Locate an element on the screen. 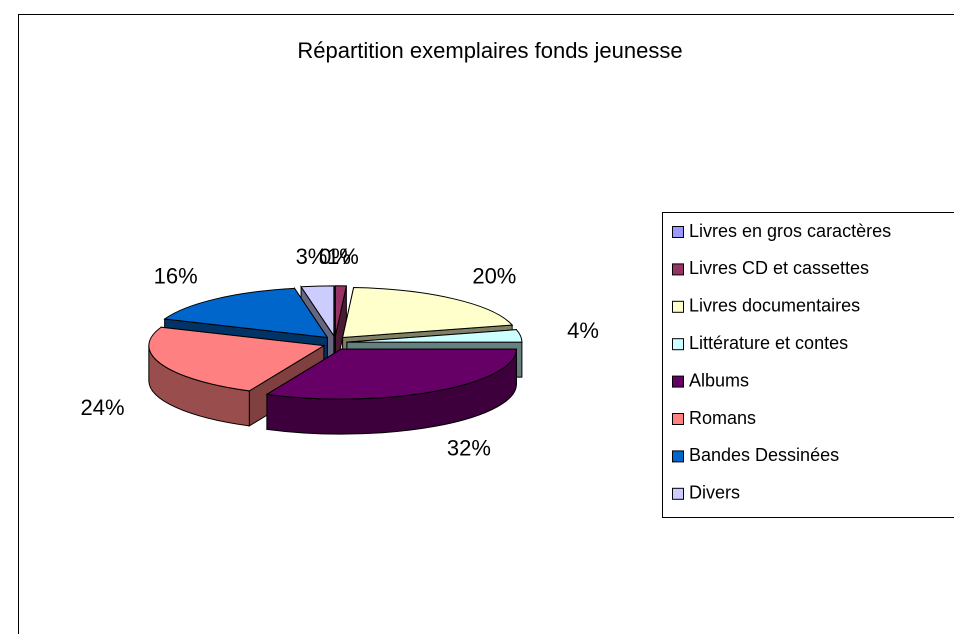 The height and width of the screenshot is (634, 954). data-label: 0% is located at coordinates (335, 256).